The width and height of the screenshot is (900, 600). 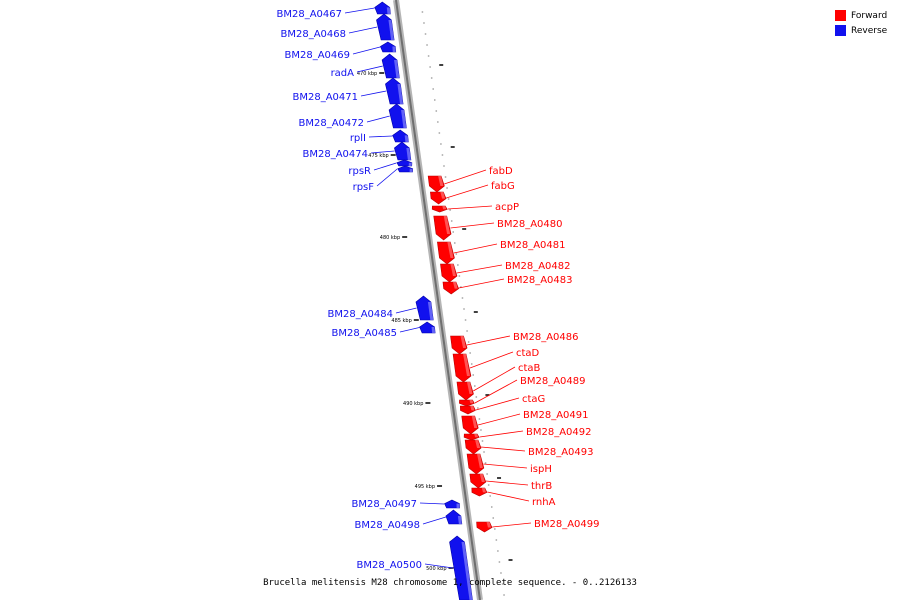 I want to click on legend-forward: Forward, so click(x=862, y=15).